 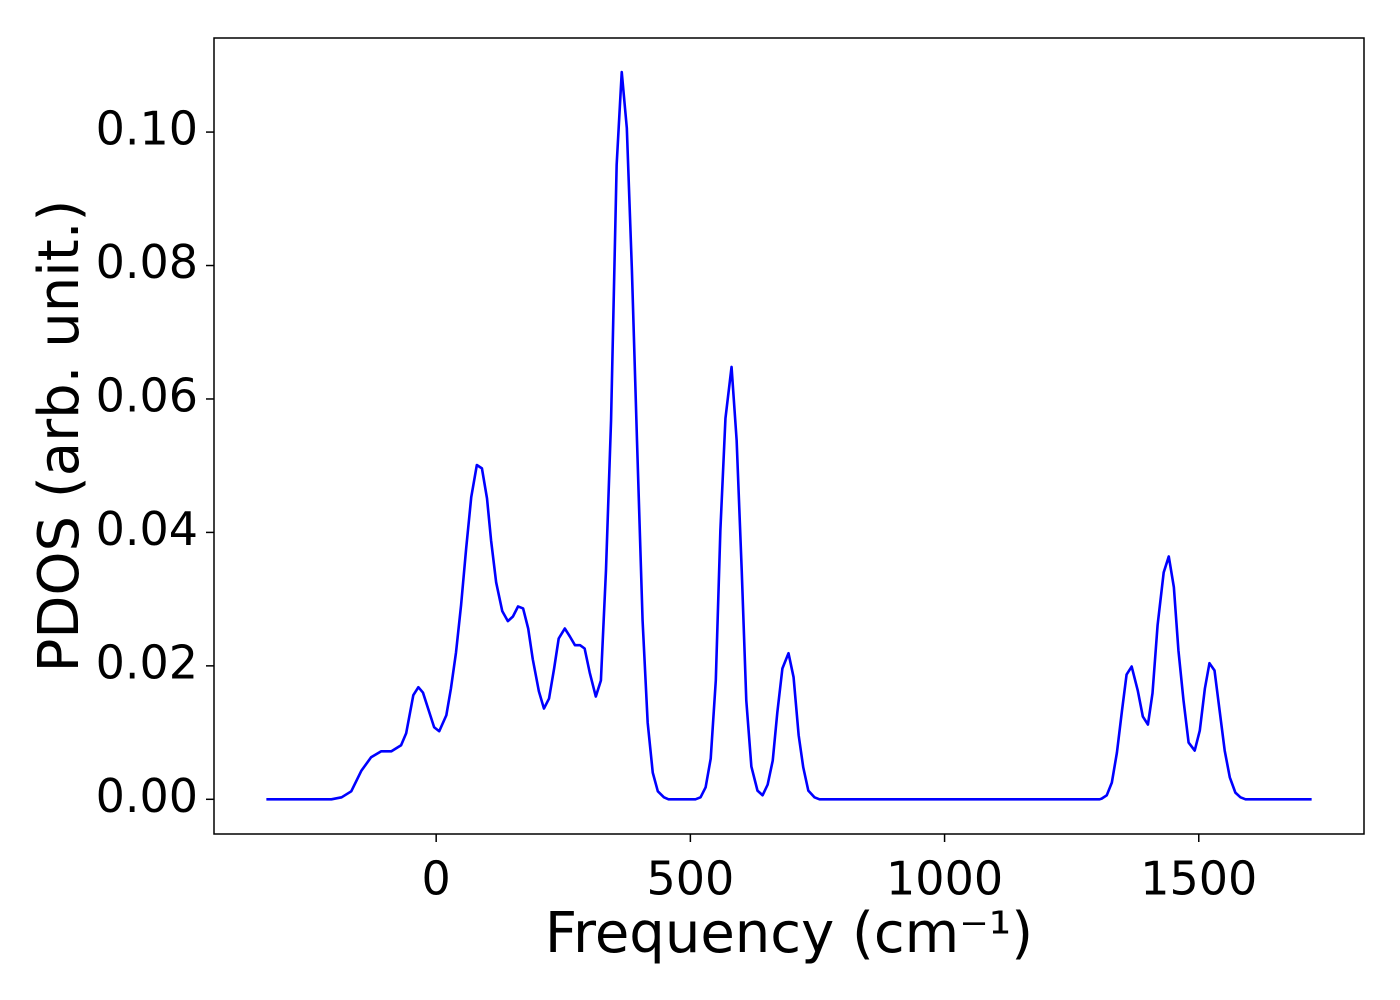 What do you see at coordinates (59, 436) in the screenshot?
I see `y-axis-label: PDOS (arb. unit.)` at bounding box center [59, 436].